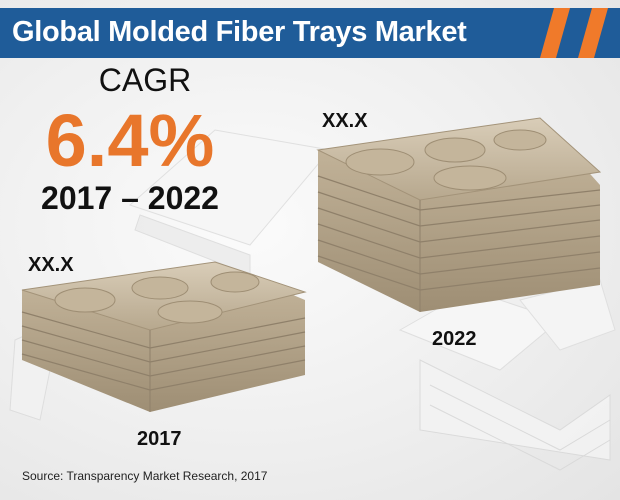 This screenshot has height=500, width=620. What do you see at coordinates (574, 33) in the screenshot?
I see `orange-stripes-icon` at bounding box center [574, 33].